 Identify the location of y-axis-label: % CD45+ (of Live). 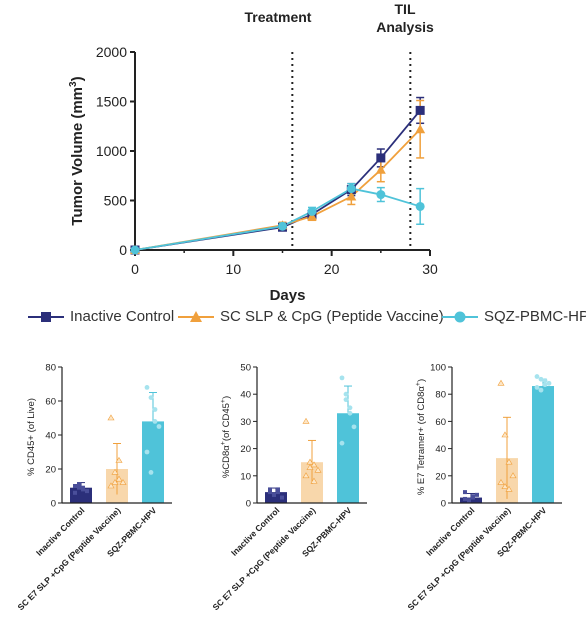
(31, 437).